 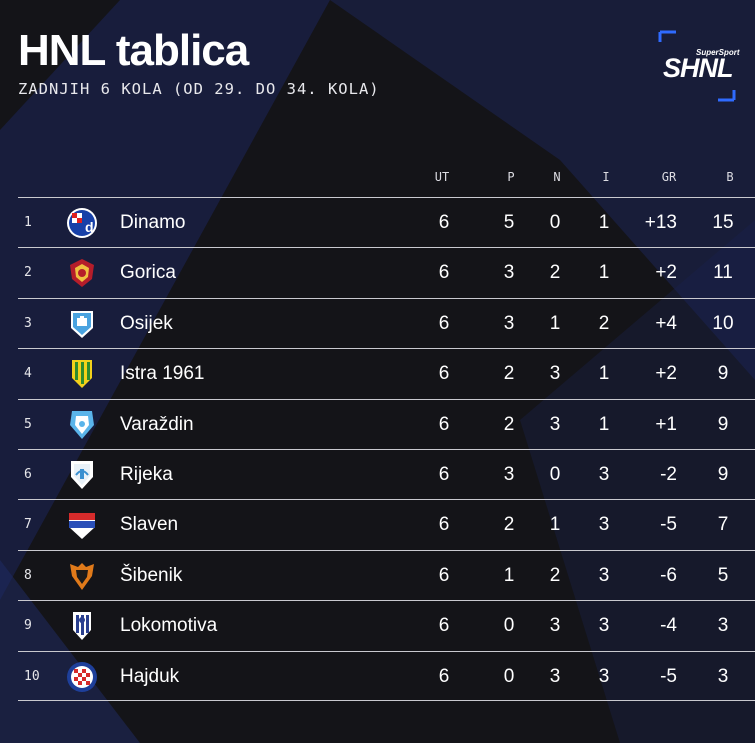 I want to click on team-name: Istra 1961, so click(x=162, y=374).